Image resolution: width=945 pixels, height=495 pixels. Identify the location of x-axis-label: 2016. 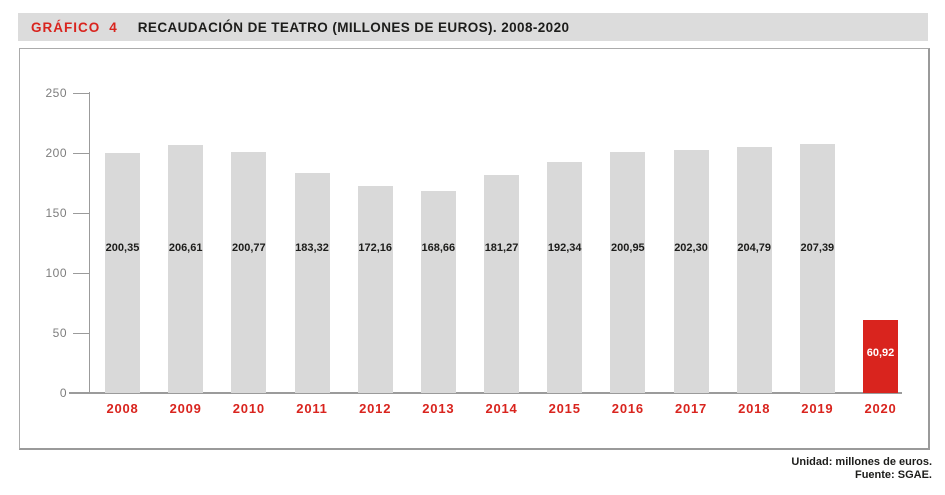
(627, 408).